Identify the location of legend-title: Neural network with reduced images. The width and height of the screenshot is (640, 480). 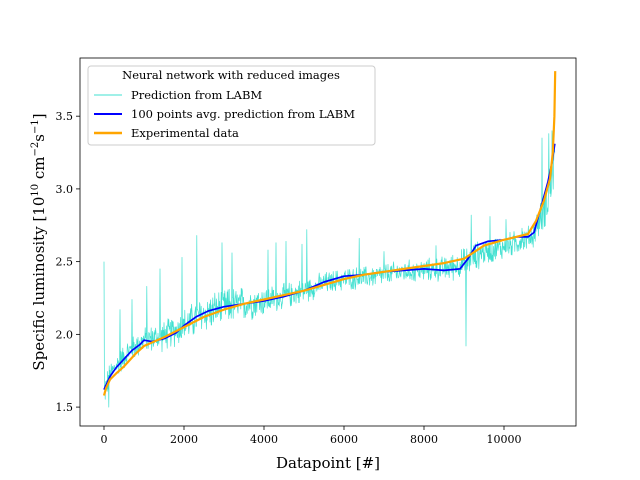
(231, 75).